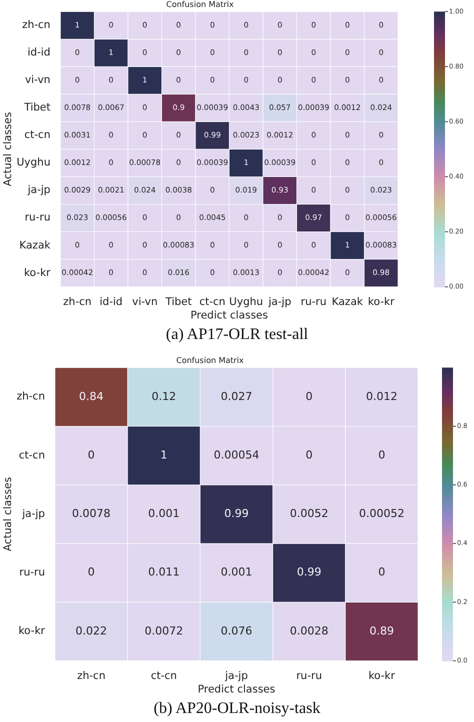 This screenshot has height=722, width=474. Describe the element at coordinates (164, 631) in the screenshot. I see `data-label: 0.0072` at that location.